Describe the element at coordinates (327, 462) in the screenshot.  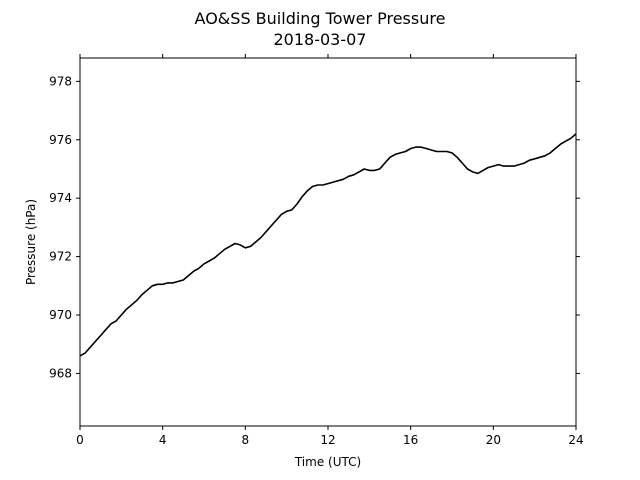
I see `x-axis-label: Time (UTC)` at that location.